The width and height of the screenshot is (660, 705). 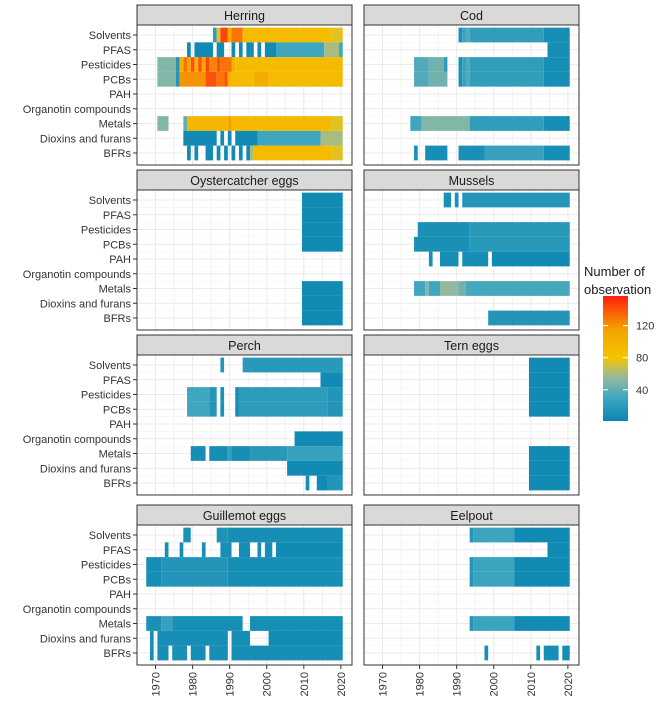 What do you see at coordinates (614, 271) in the screenshot?
I see `legend-title-line1: Number of` at bounding box center [614, 271].